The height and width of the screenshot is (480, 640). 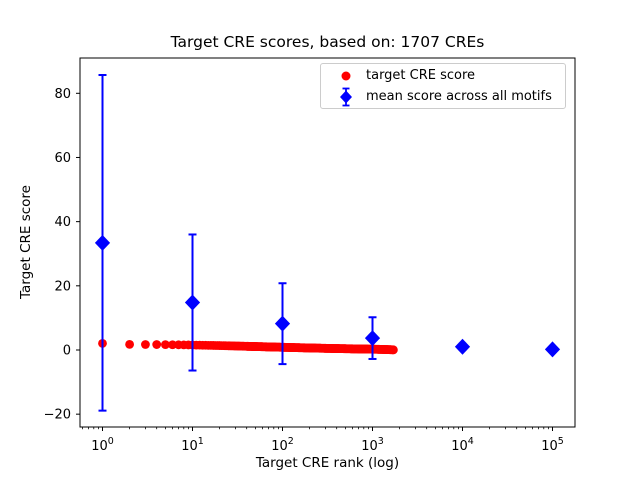 What do you see at coordinates (346, 96) in the screenshot?
I see `diamond-errorbar-icon` at bounding box center [346, 96].